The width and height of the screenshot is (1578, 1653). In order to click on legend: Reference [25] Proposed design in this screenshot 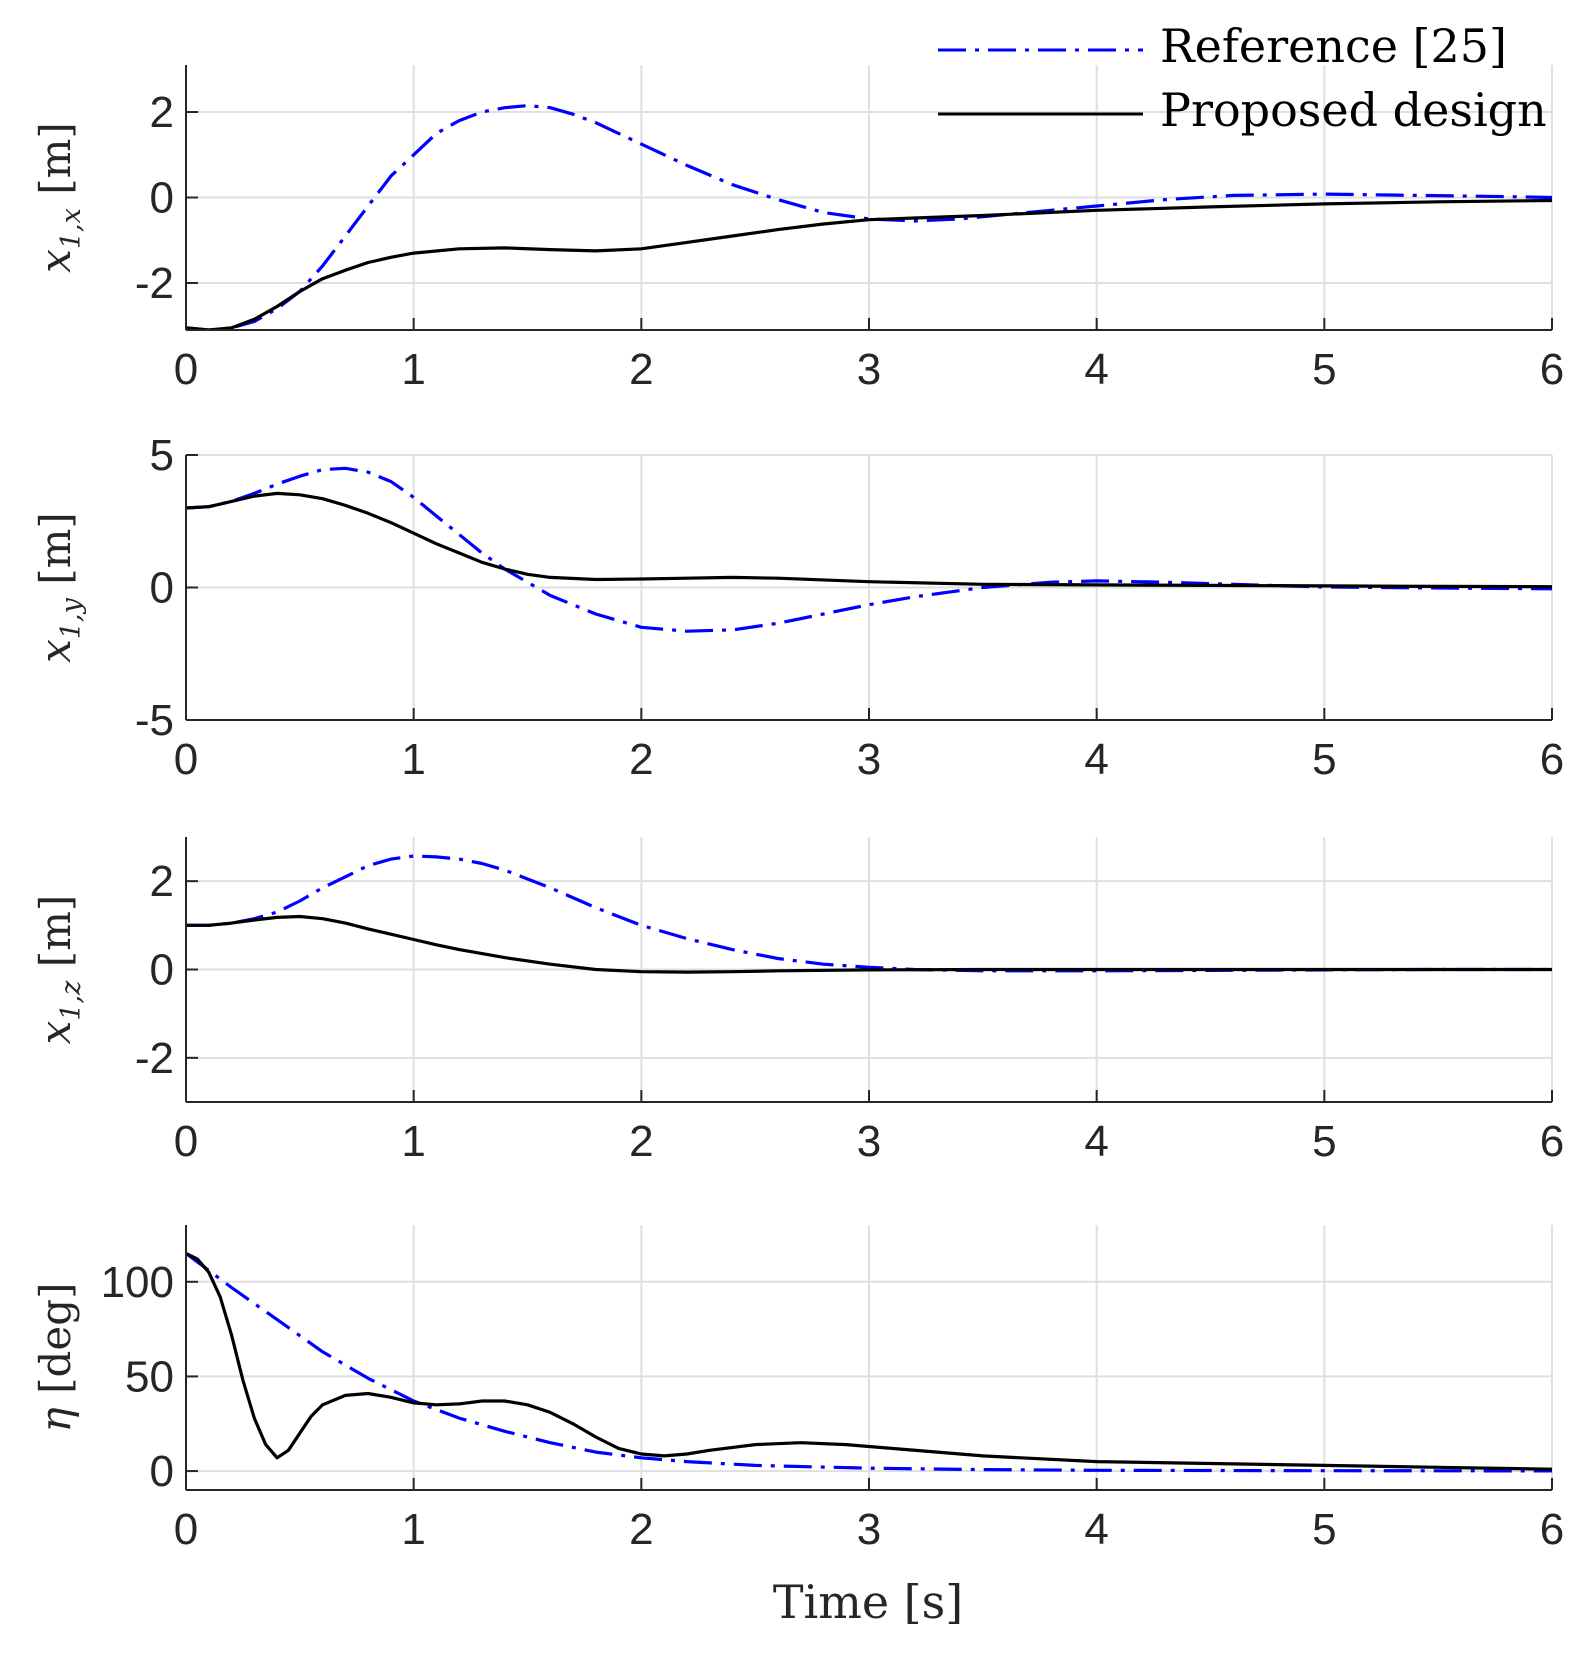, I will do `click(1242, 78)`.